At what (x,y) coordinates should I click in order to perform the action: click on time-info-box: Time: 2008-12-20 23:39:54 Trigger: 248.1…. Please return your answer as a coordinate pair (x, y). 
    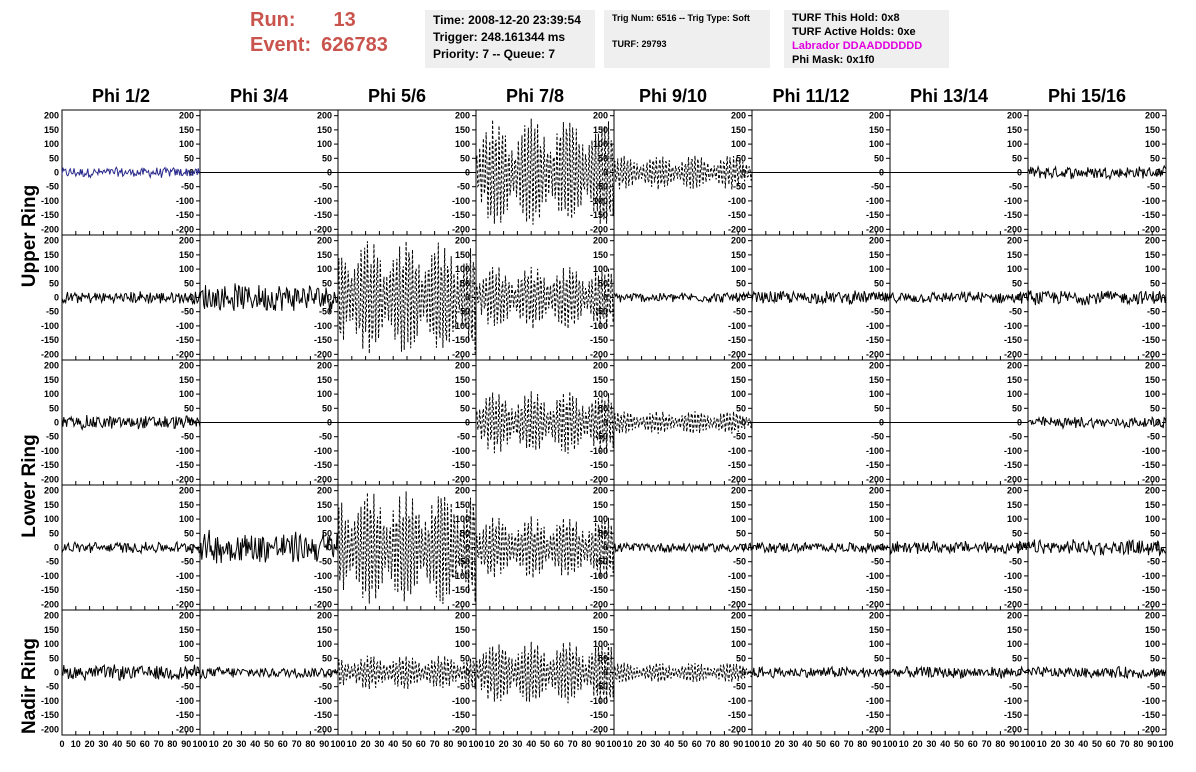
    Looking at the image, I should click on (510, 39).